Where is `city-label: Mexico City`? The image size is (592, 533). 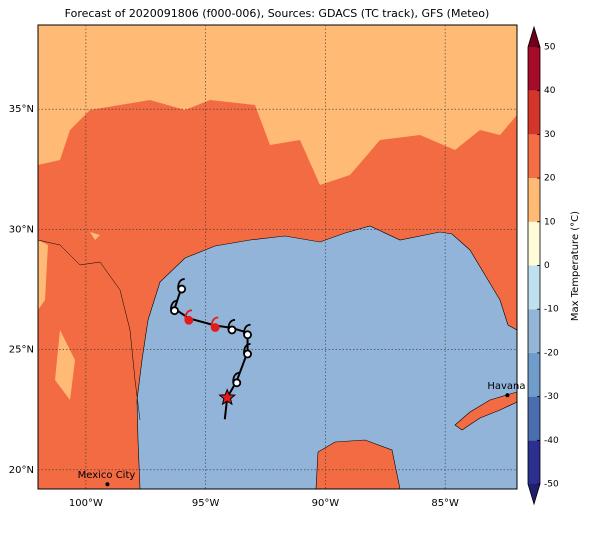 city-label: Mexico City is located at coordinates (107, 475).